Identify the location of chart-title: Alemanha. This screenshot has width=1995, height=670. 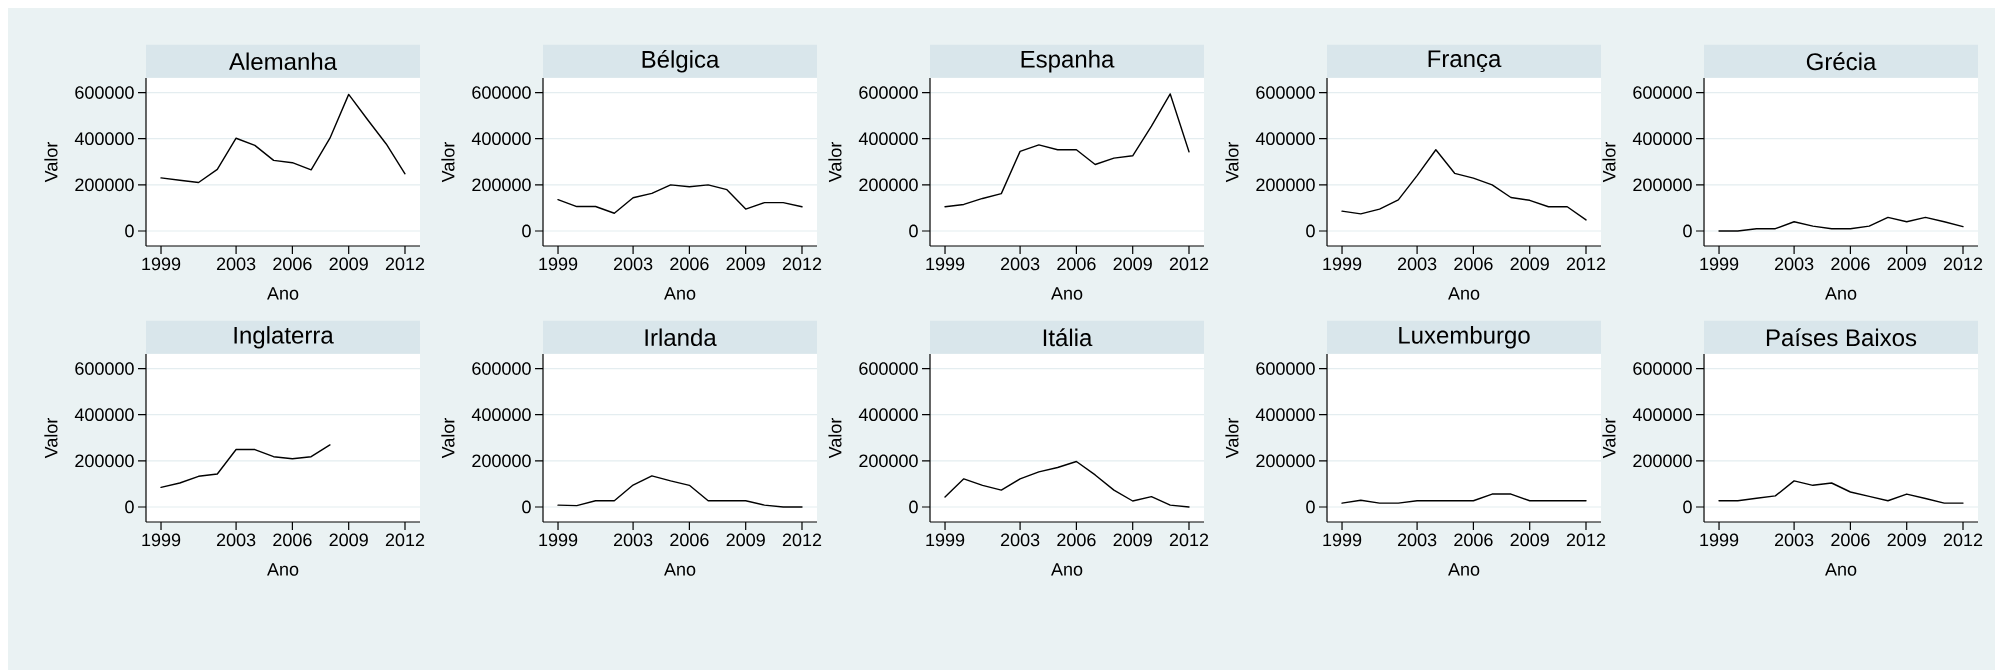
(283, 61).